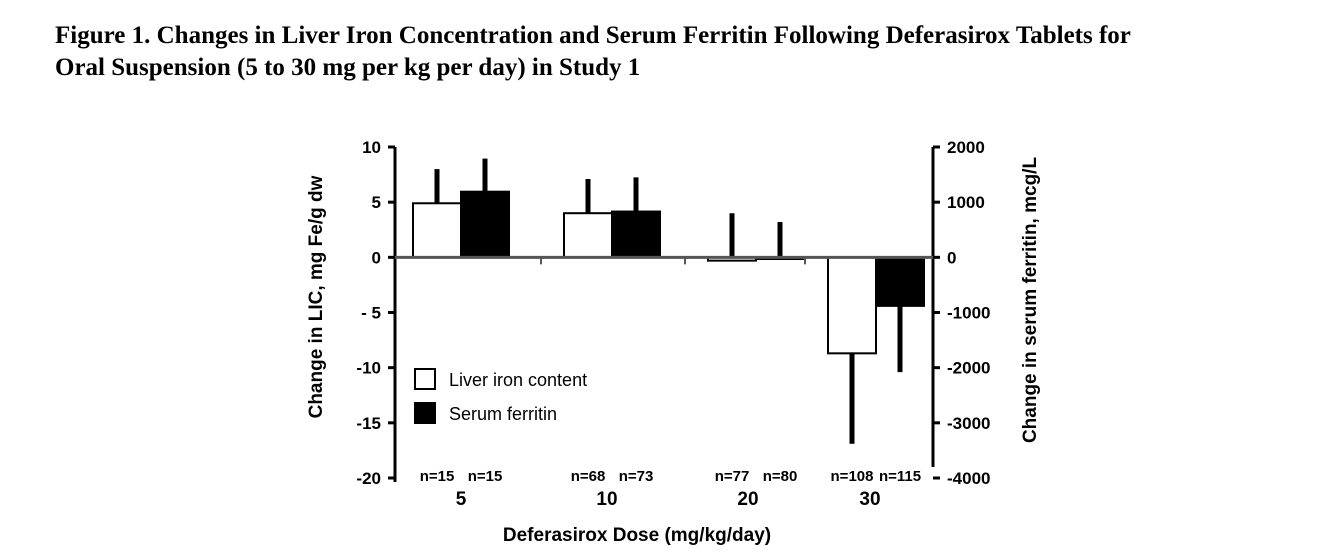 The height and width of the screenshot is (560, 1341). I want to click on left-tick-label: 5, so click(376, 202).